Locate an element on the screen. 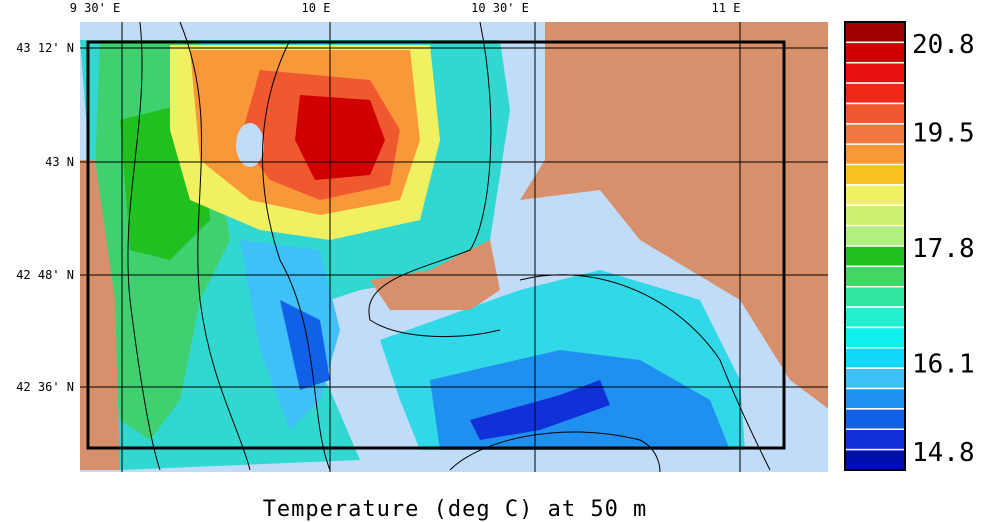 The height and width of the screenshot is (522, 986). colorbar-frame is located at coordinates (875, 246).